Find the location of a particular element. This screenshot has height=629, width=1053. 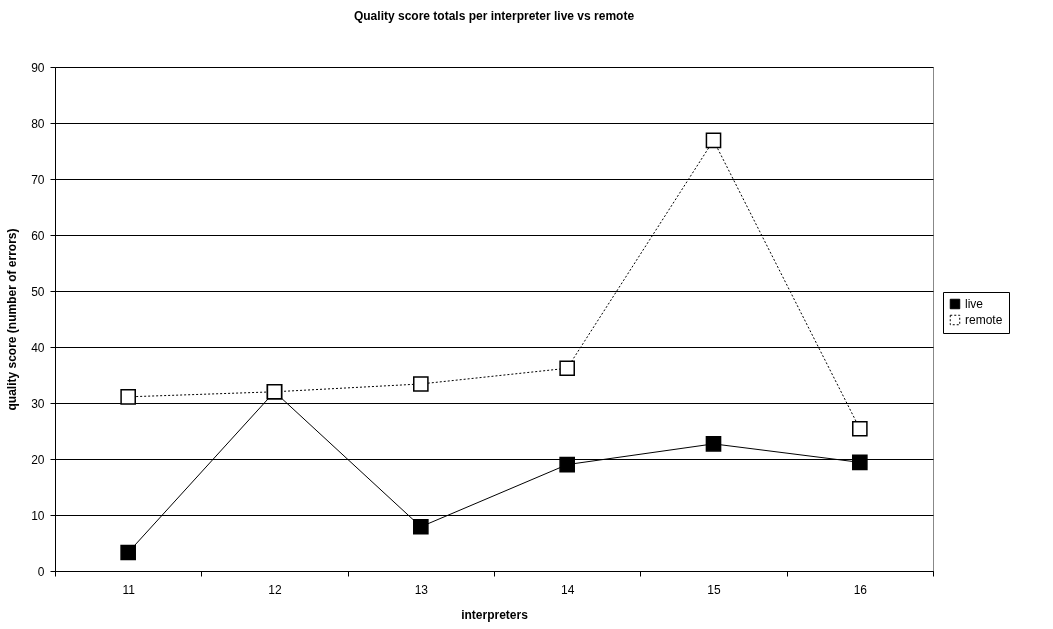

x-axis-title: interpreters is located at coordinates (495, 614).